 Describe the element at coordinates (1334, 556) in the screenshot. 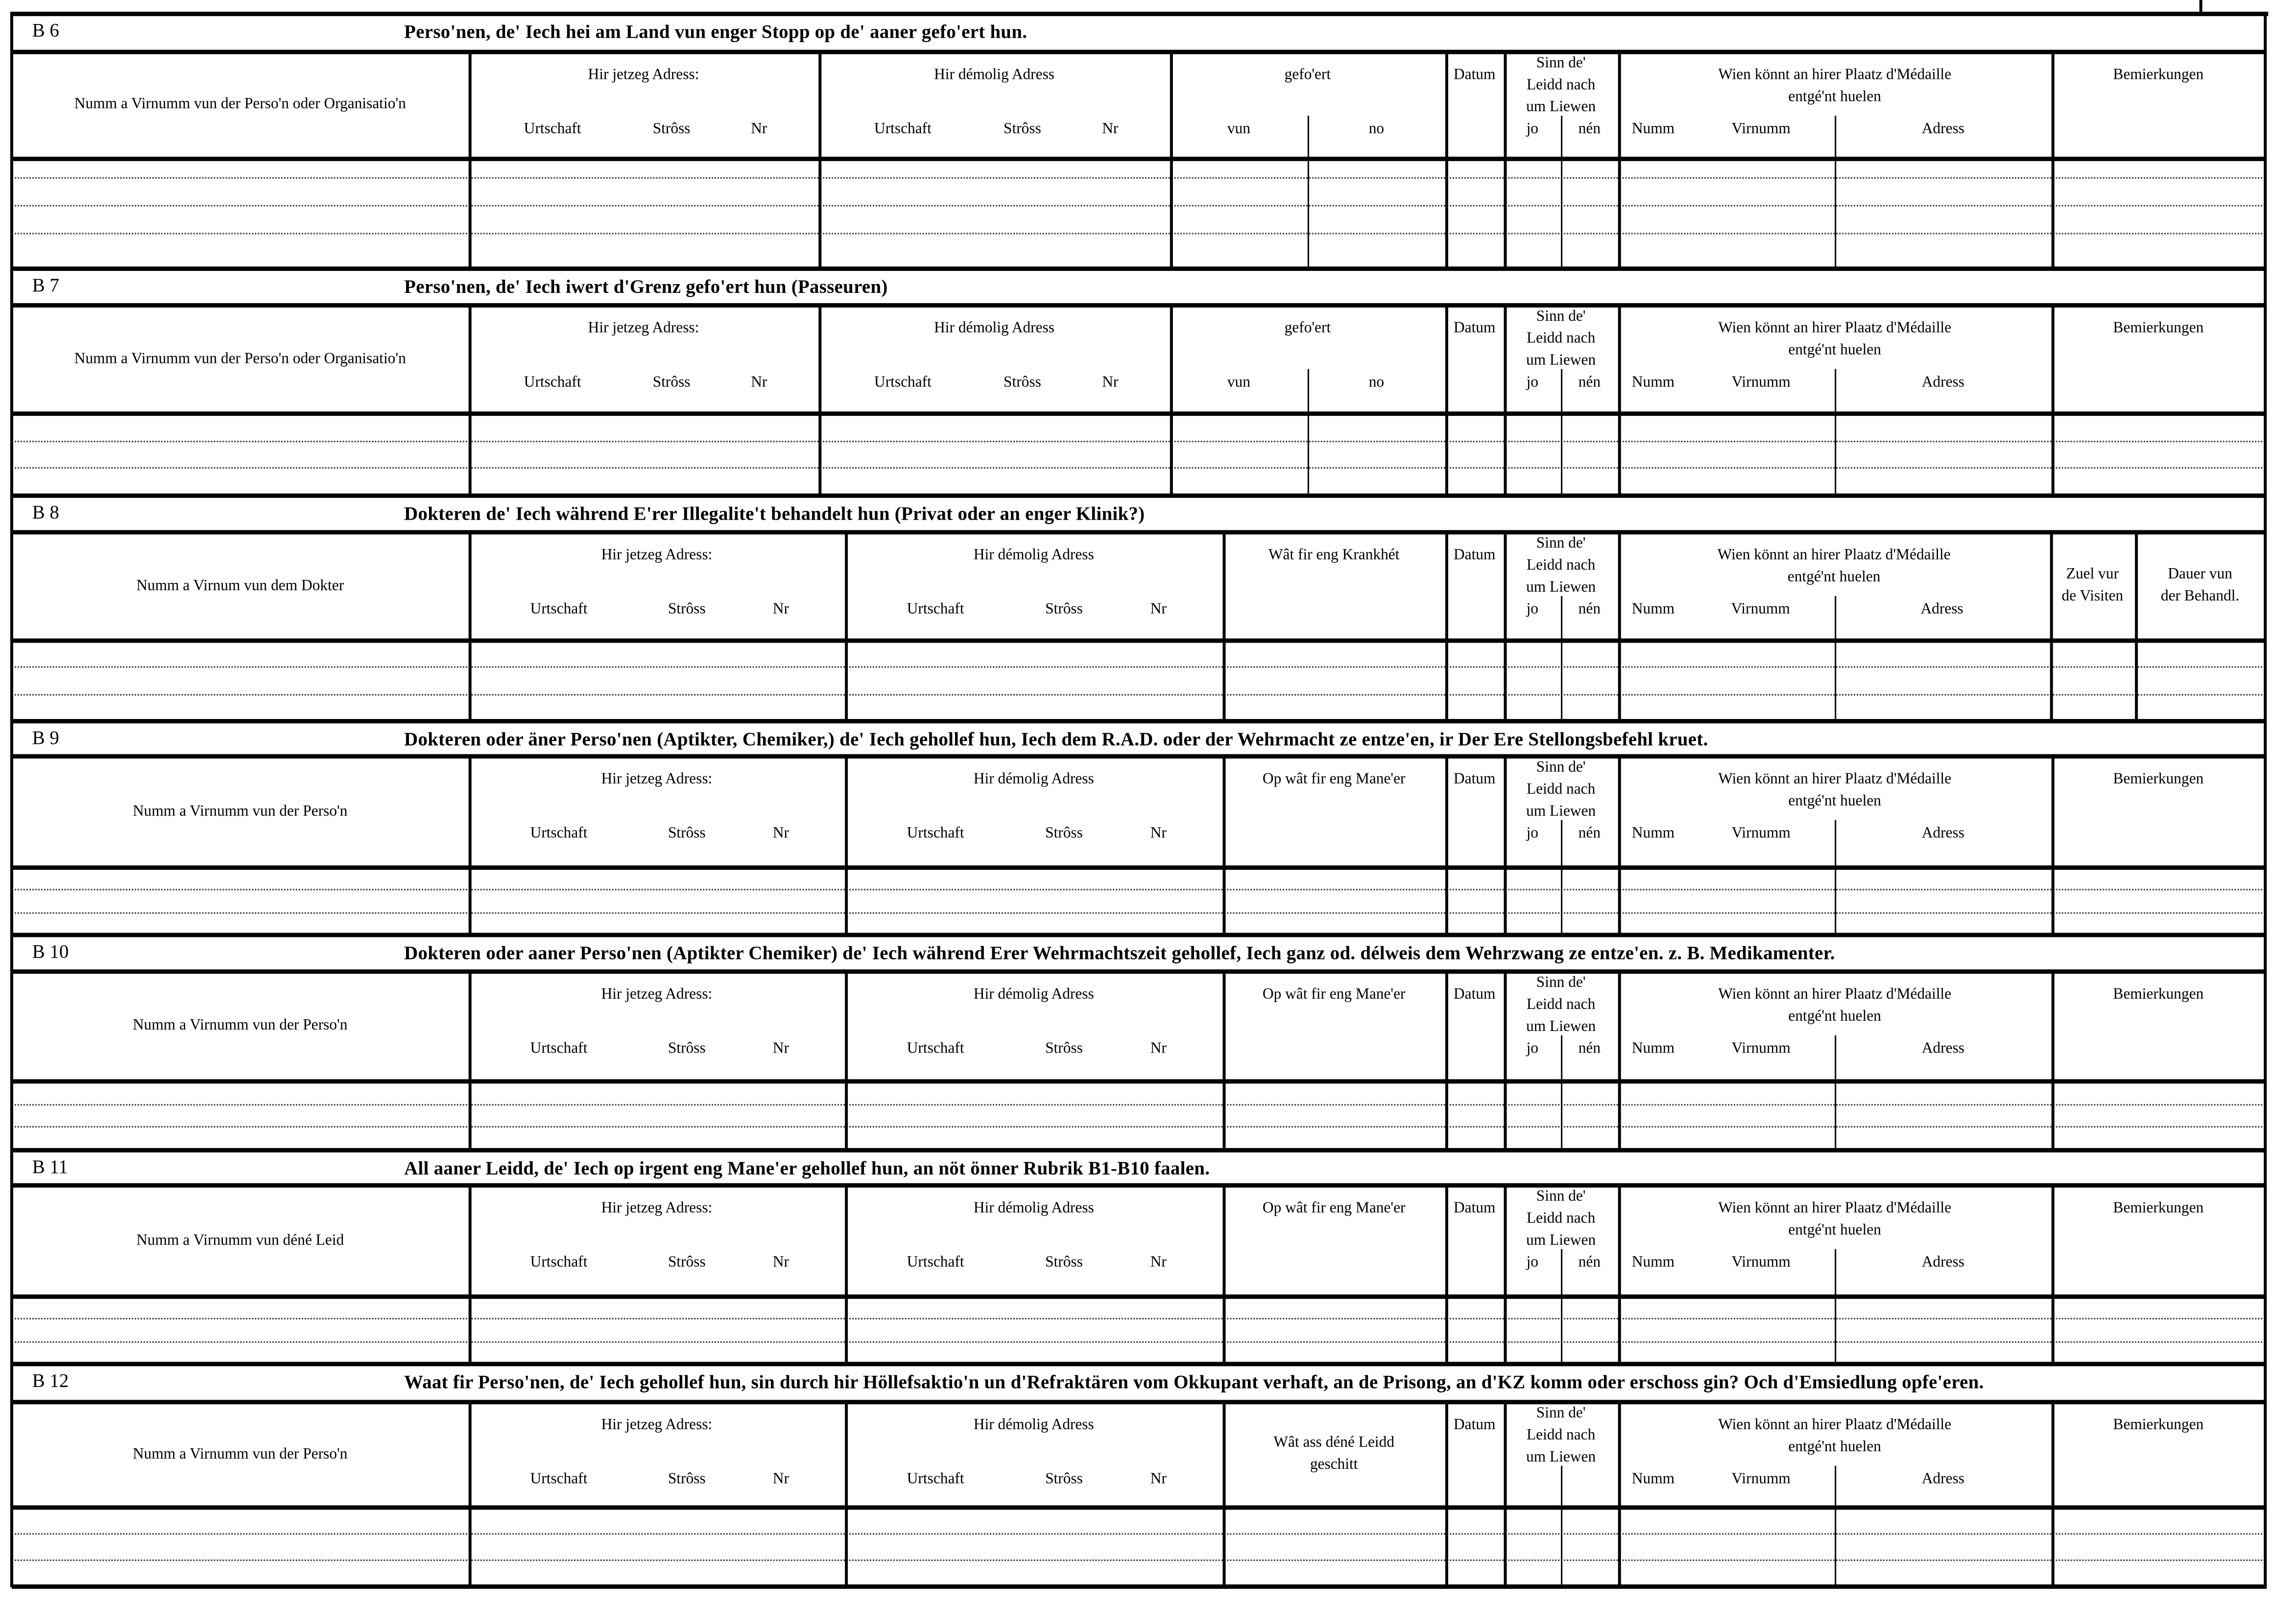

I see `column-header: Wât fir eng Krankhét` at that location.